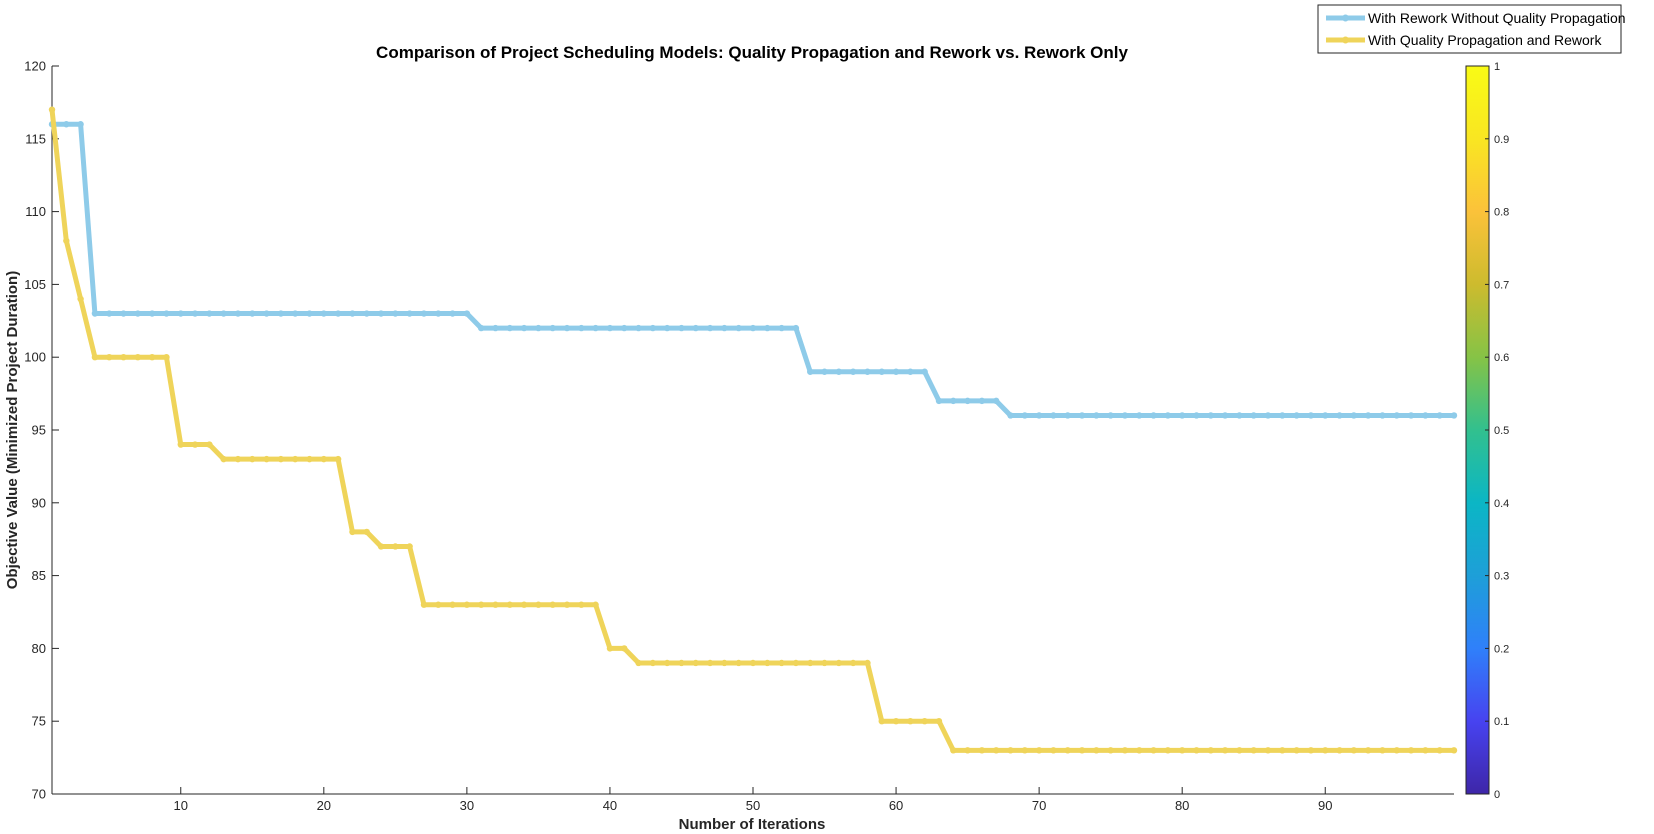  I want to click on colorbar-ticks: 0 0.1 0.2 0.3 0.4 0.5 0.6 0.7 0.8 0.9 1, so click(1497, 431).